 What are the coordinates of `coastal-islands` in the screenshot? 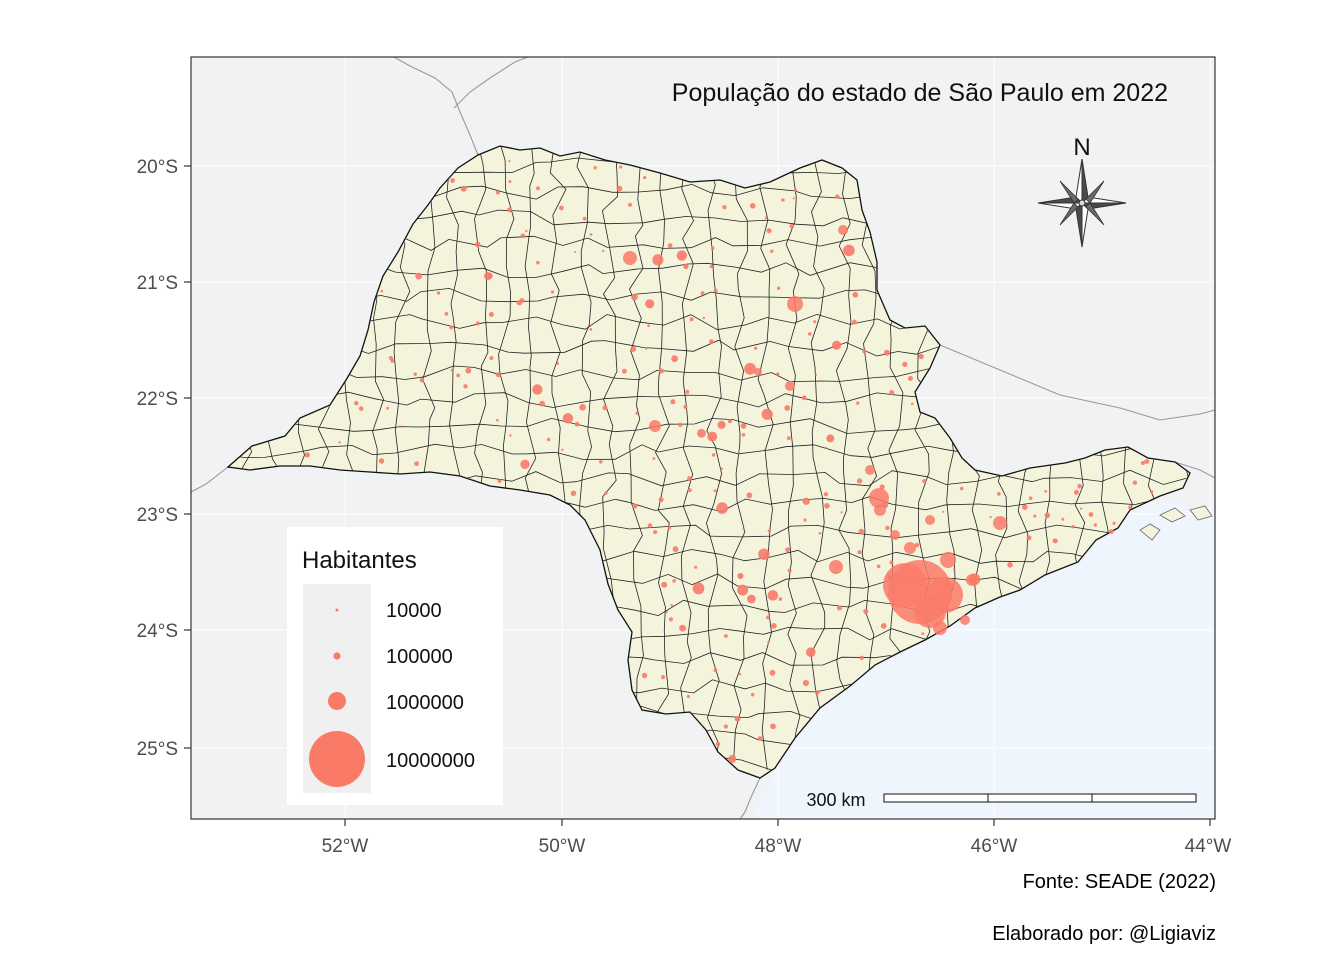 It's located at (1176, 523).